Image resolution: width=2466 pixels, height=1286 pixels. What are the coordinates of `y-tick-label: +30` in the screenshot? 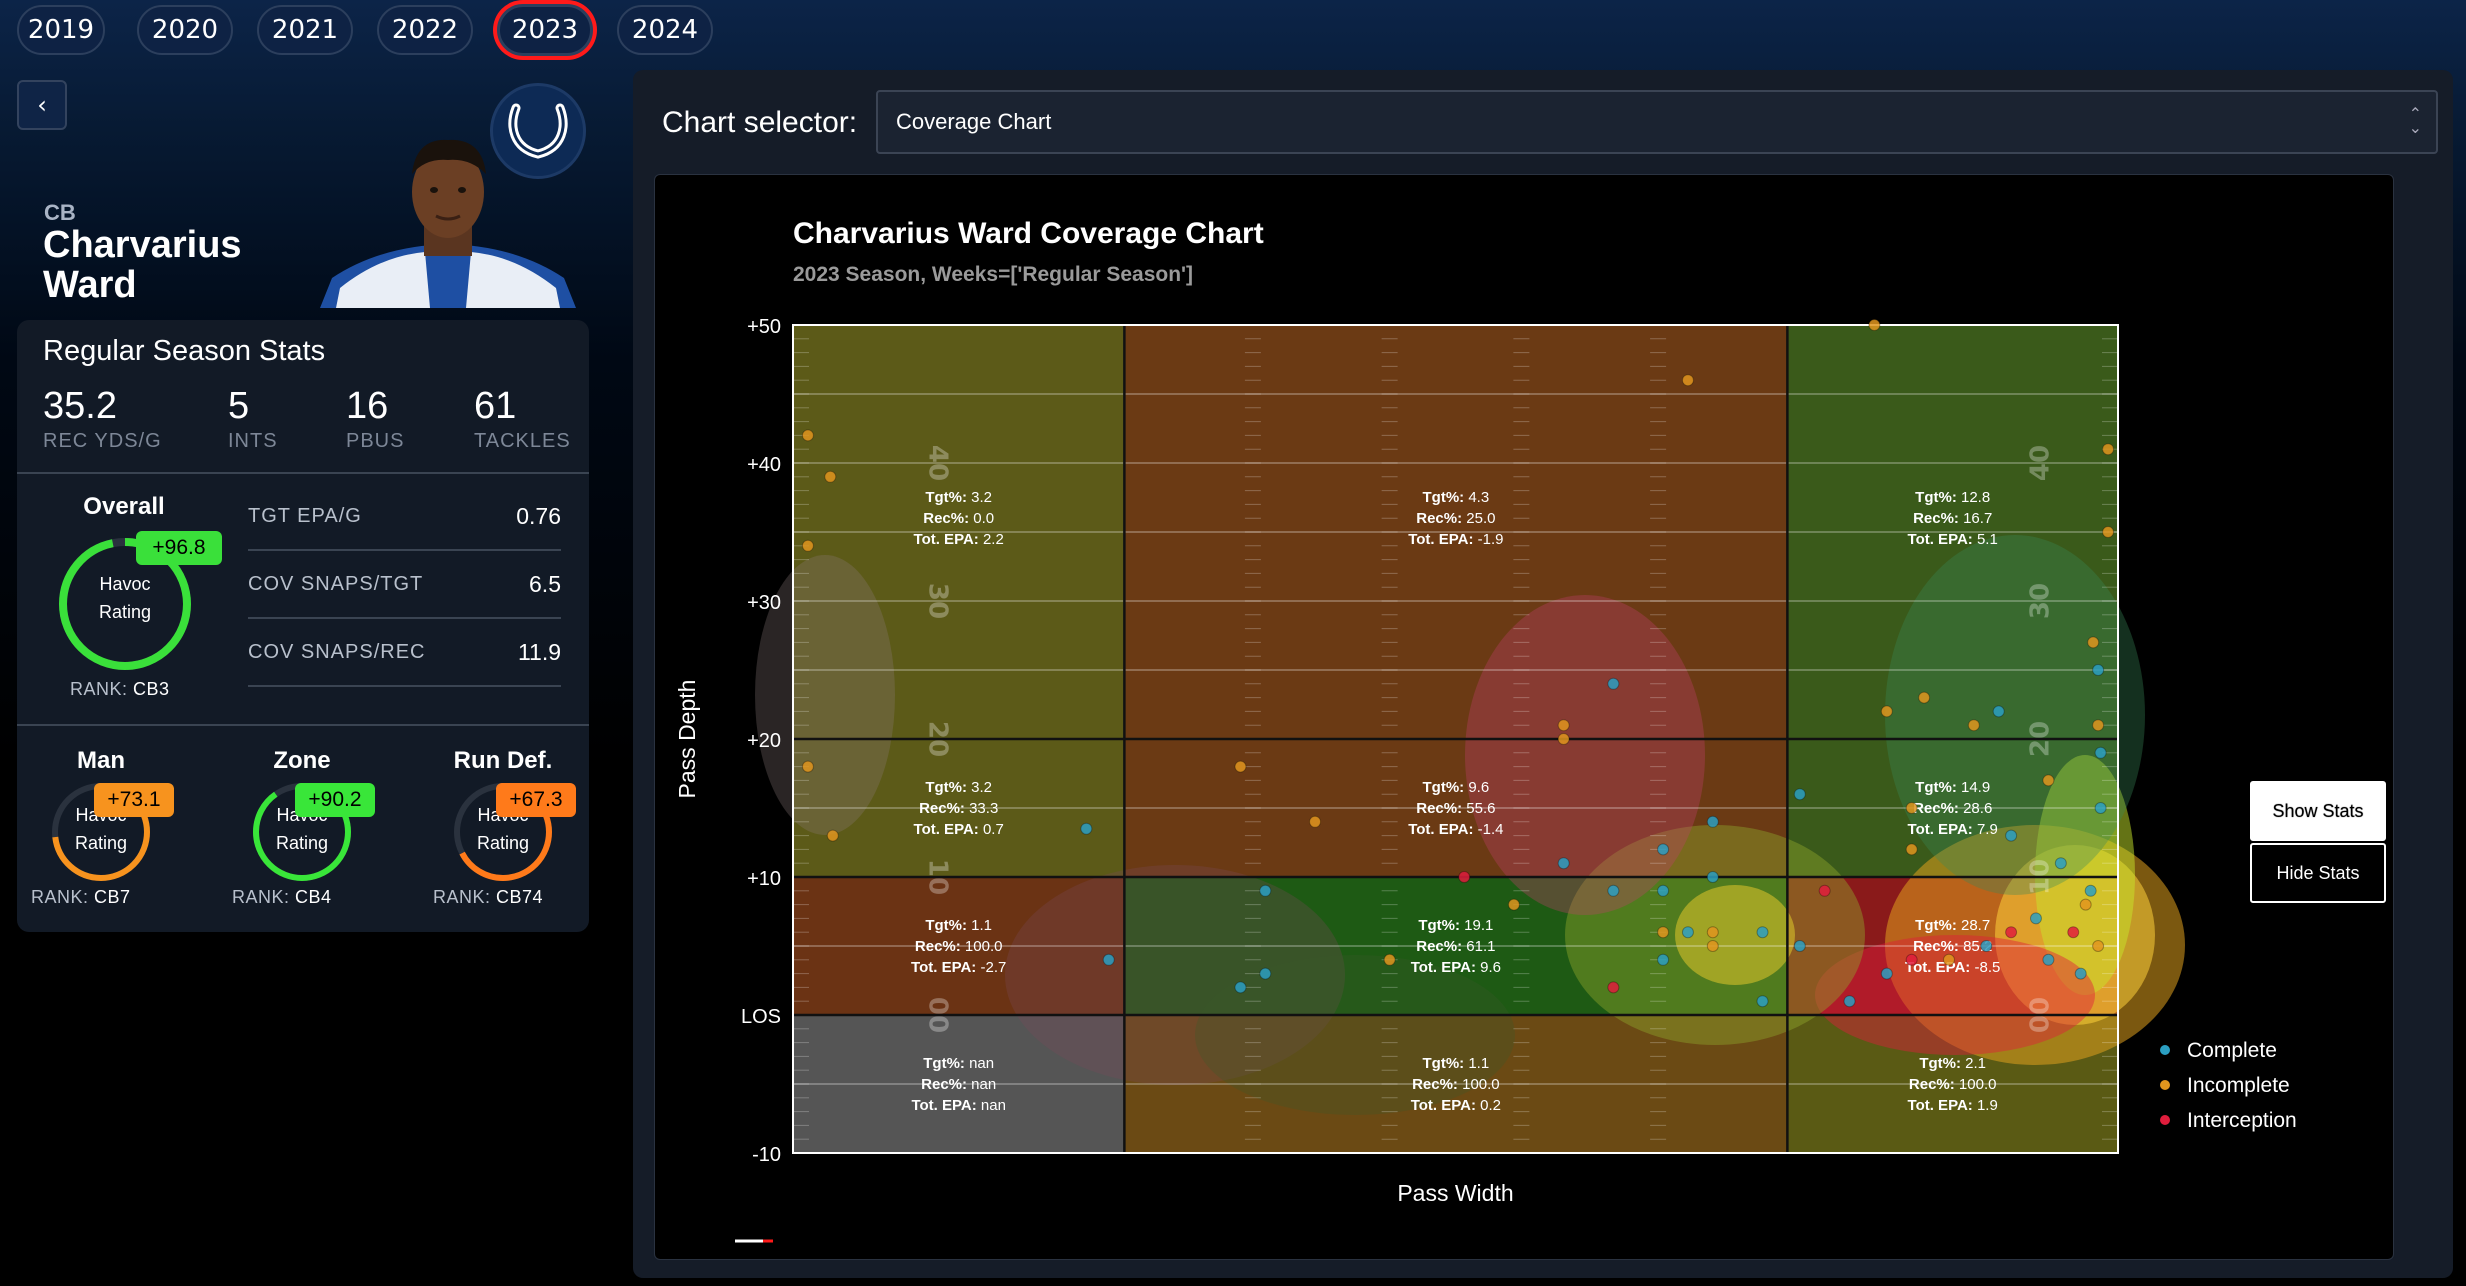 It's located at (764, 603).